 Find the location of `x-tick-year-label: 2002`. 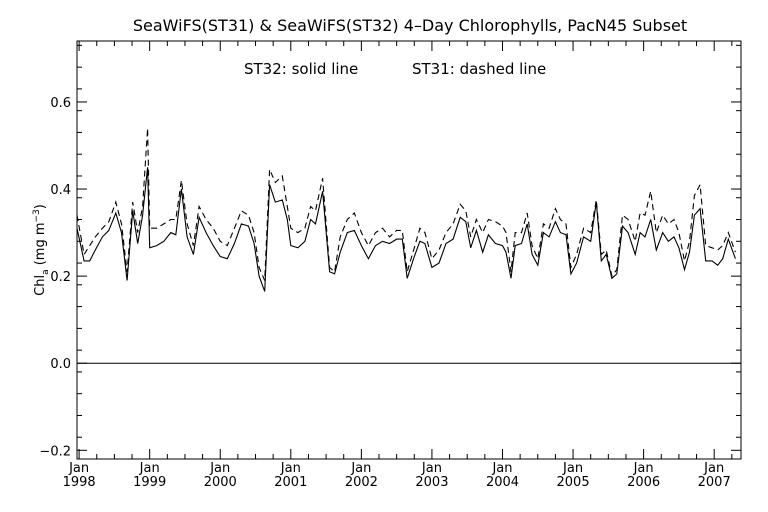

x-tick-year-label: 2002 is located at coordinates (361, 482).